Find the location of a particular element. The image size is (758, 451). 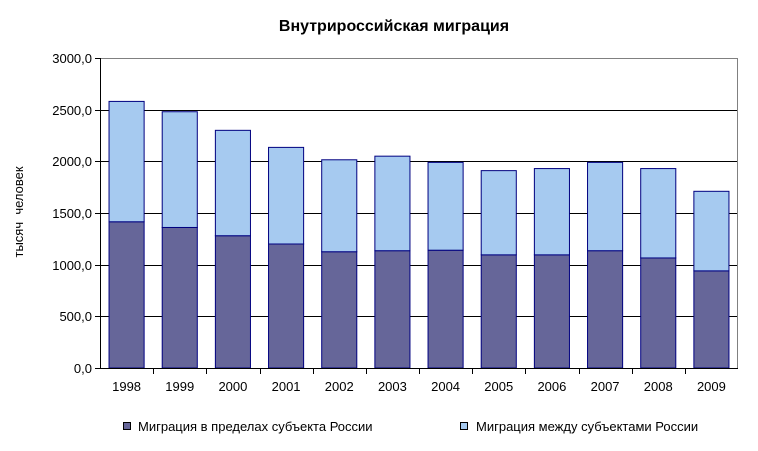

y-tick-label: 3000,0 is located at coordinates (72, 58).